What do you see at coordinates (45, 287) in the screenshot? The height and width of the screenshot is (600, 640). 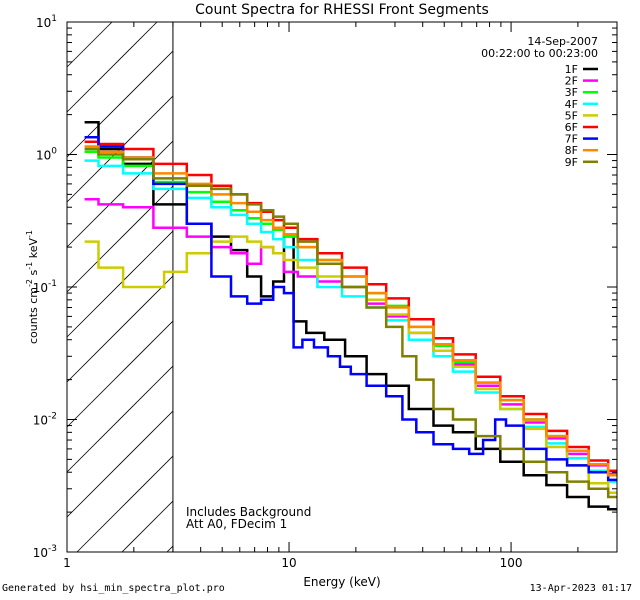 I see `y-tick-label--1: 10⁻¹` at bounding box center [45, 287].